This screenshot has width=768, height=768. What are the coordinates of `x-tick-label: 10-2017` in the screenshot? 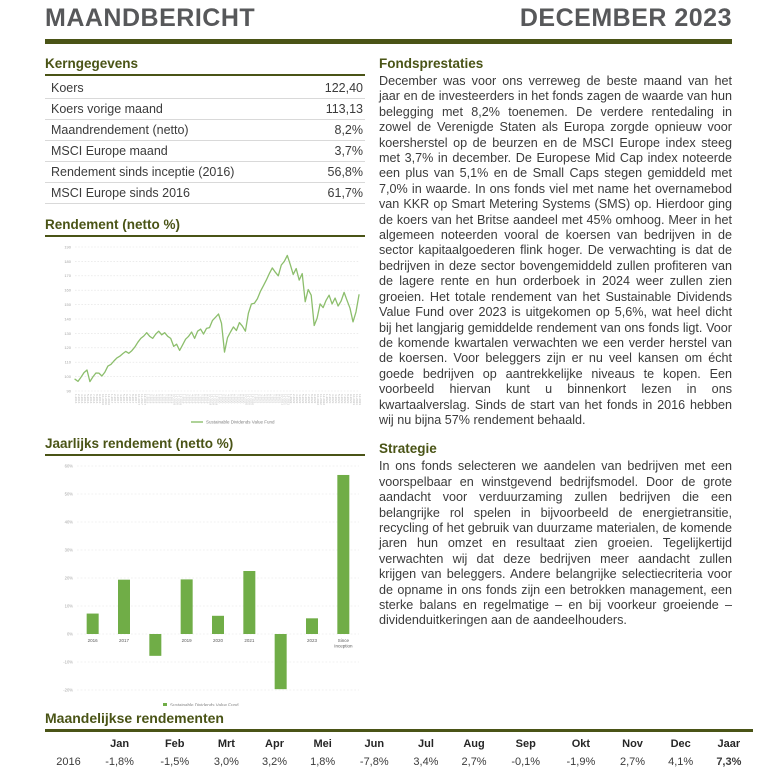 It's located at (139, 399).